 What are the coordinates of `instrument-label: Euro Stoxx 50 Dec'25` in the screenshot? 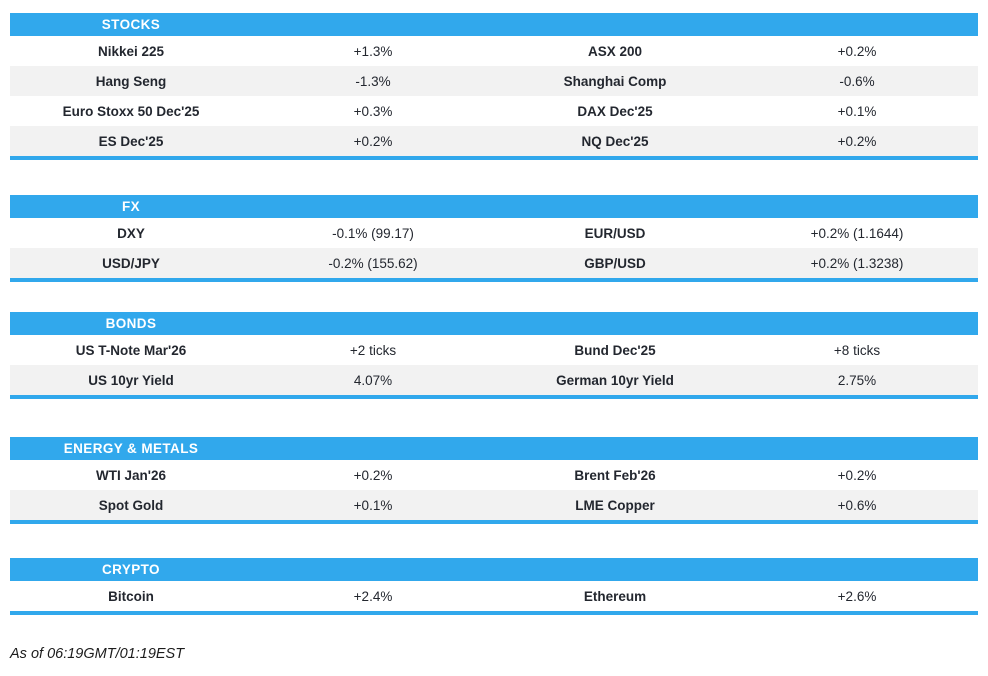 It's located at (131, 111).